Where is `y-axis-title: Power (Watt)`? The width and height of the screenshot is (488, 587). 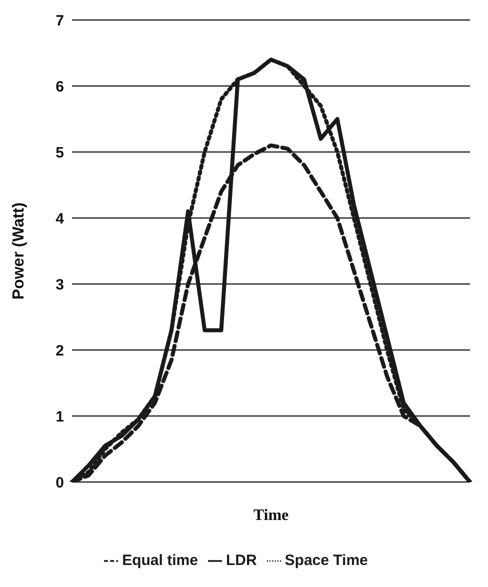 y-axis-title: Power (Watt) is located at coordinates (19, 251).